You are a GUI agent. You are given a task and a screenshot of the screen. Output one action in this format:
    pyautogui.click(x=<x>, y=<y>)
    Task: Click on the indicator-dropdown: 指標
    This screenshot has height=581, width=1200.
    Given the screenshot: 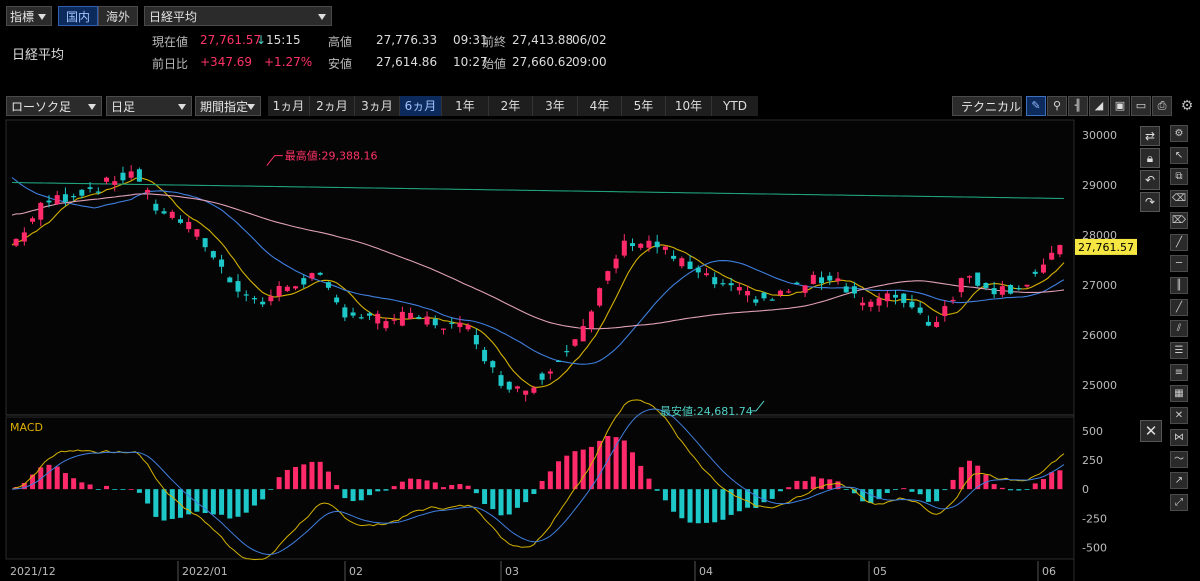 What is the action you would take?
    pyautogui.click(x=29, y=16)
    